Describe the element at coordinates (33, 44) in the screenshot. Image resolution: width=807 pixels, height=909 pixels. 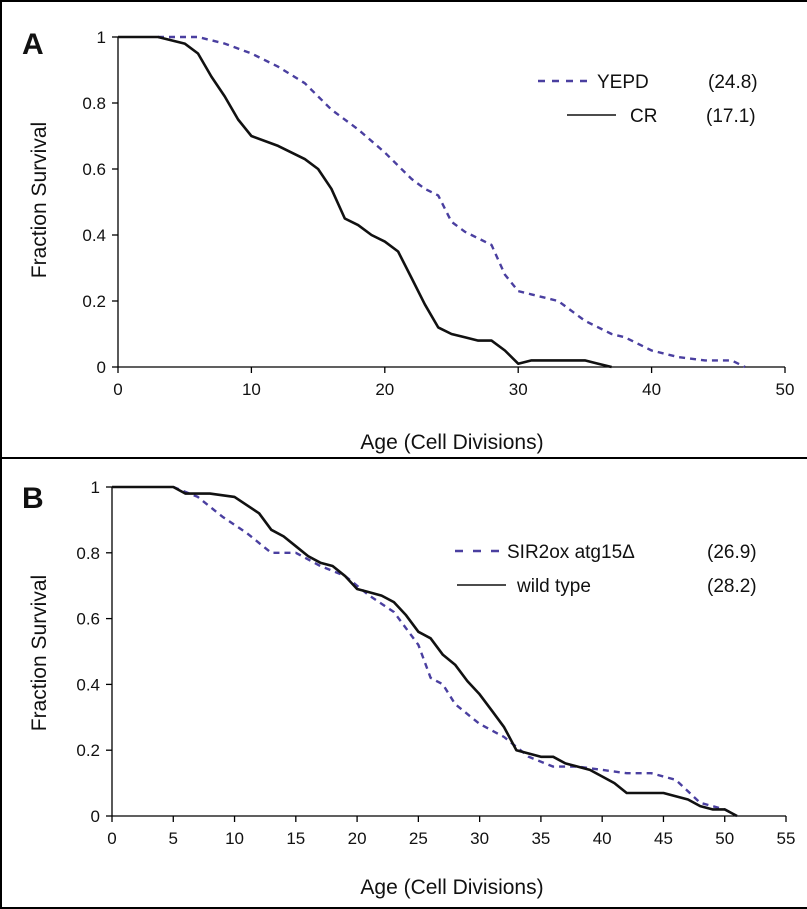
I see `panel-letter-a: A` at that location.